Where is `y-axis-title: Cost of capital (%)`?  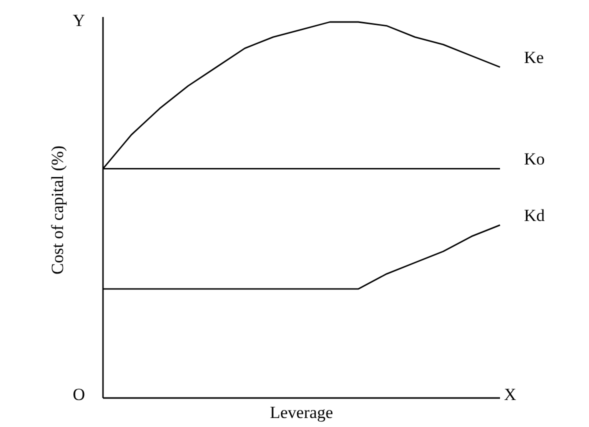 y-axis-title: Cost of capital (%) is located at coordinates (57, 210).